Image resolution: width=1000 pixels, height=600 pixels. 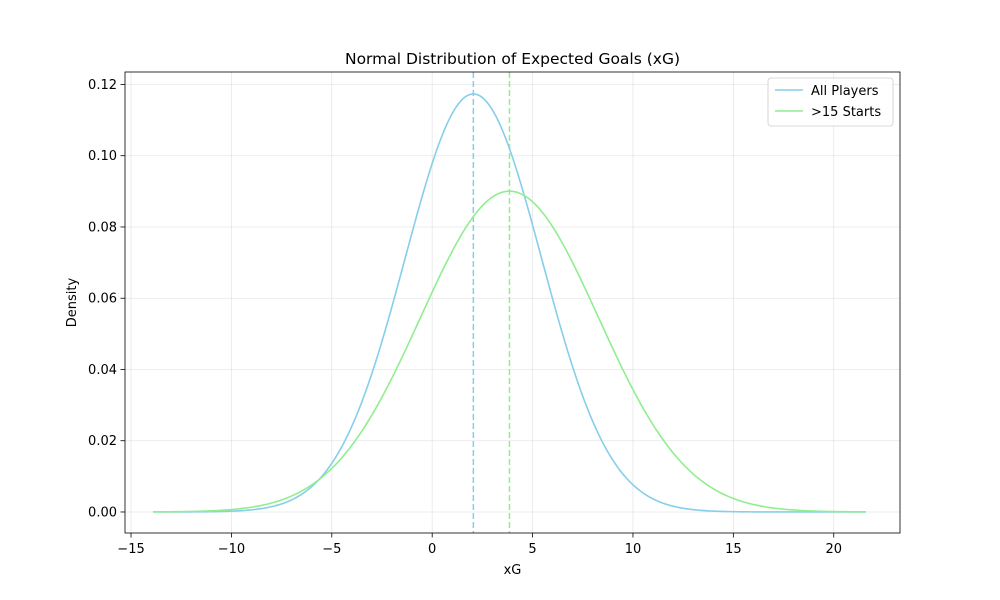 I want to click on x-tick-label: −15, so click(x=130, y=549).